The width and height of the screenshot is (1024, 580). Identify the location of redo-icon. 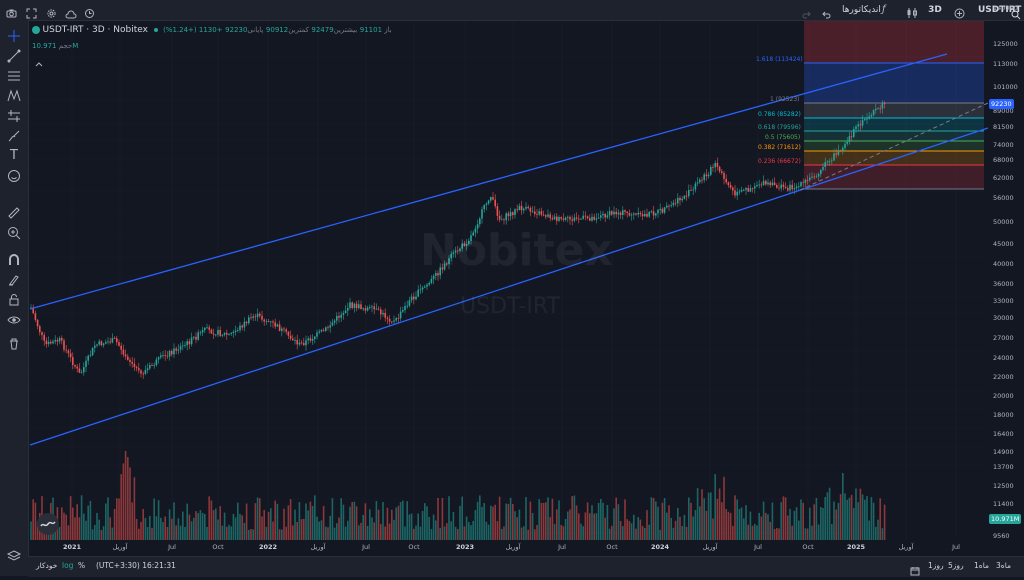
(807, 12).